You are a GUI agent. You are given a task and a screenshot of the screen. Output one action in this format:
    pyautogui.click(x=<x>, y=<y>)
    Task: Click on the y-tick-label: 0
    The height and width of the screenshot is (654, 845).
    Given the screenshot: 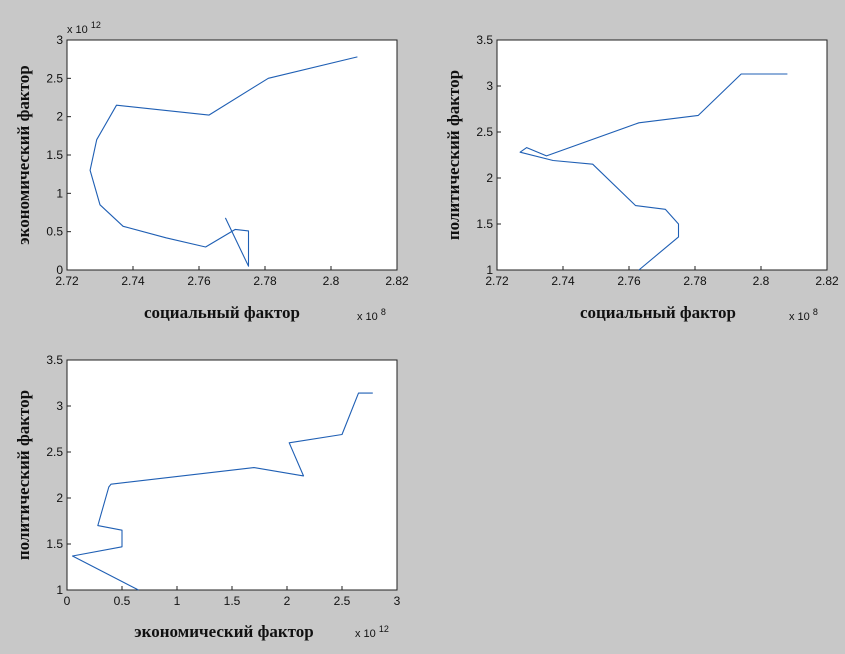 What is the action you would take?
    pyautogui.click(x=59, y=270)
    